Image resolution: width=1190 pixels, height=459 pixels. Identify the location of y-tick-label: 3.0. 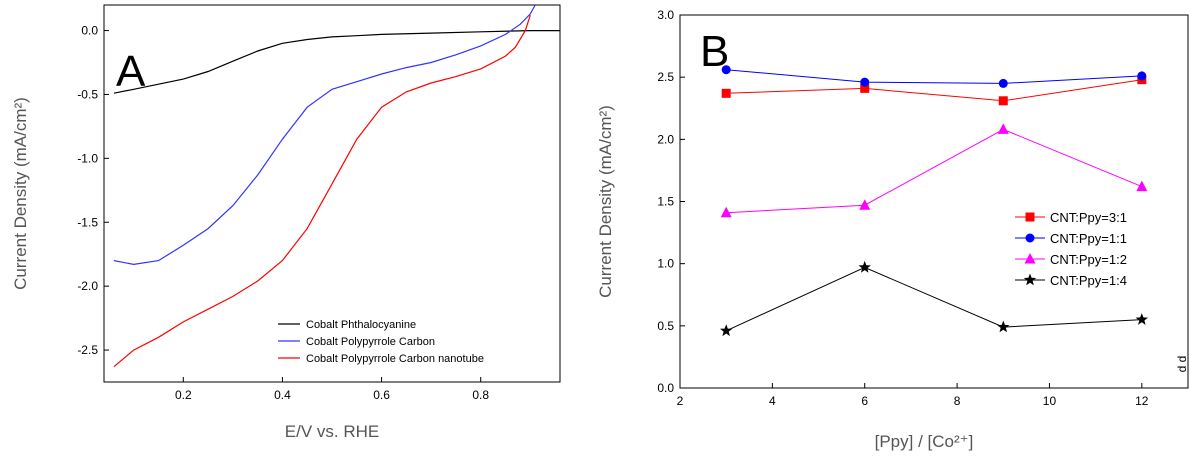
(665, 15).